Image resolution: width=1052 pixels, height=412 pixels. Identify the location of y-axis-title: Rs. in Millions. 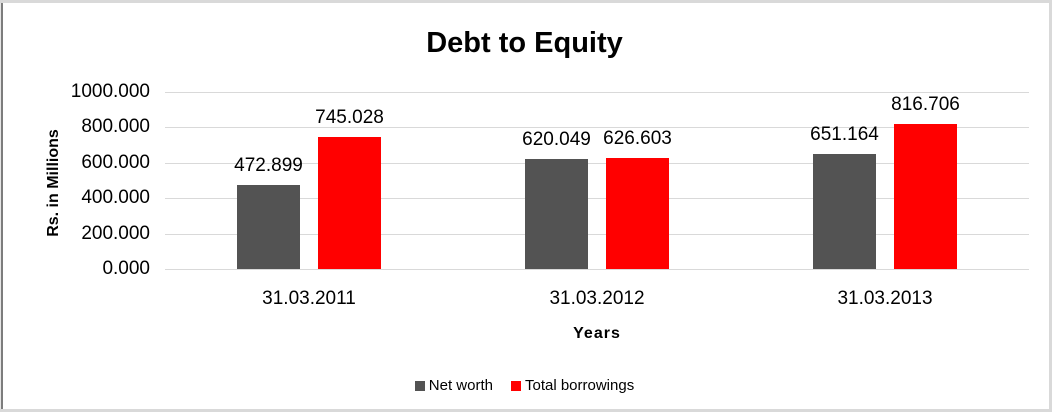
(53, 183).